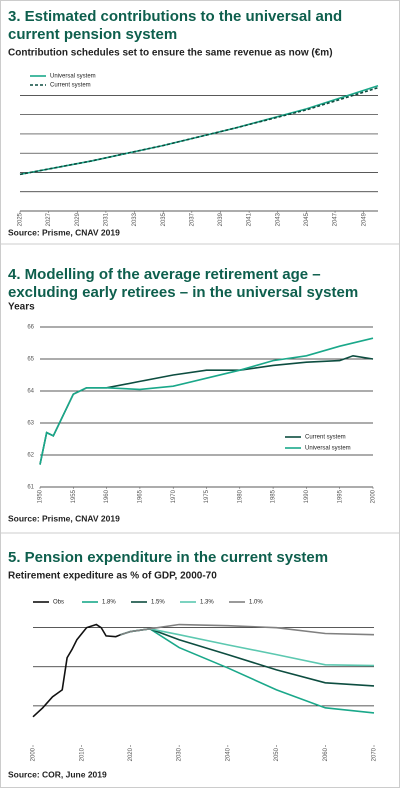  Describe the element at coordinates (158, 603) in the screenshot. I see `legend-label: 1.5%` at that location.